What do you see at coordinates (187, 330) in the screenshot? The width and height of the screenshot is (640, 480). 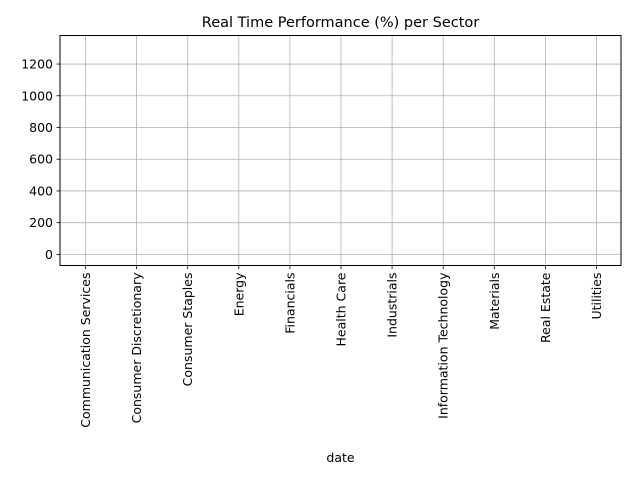 I see `x-tick-label: Consumer Staples` at bounding box center [187, 330].